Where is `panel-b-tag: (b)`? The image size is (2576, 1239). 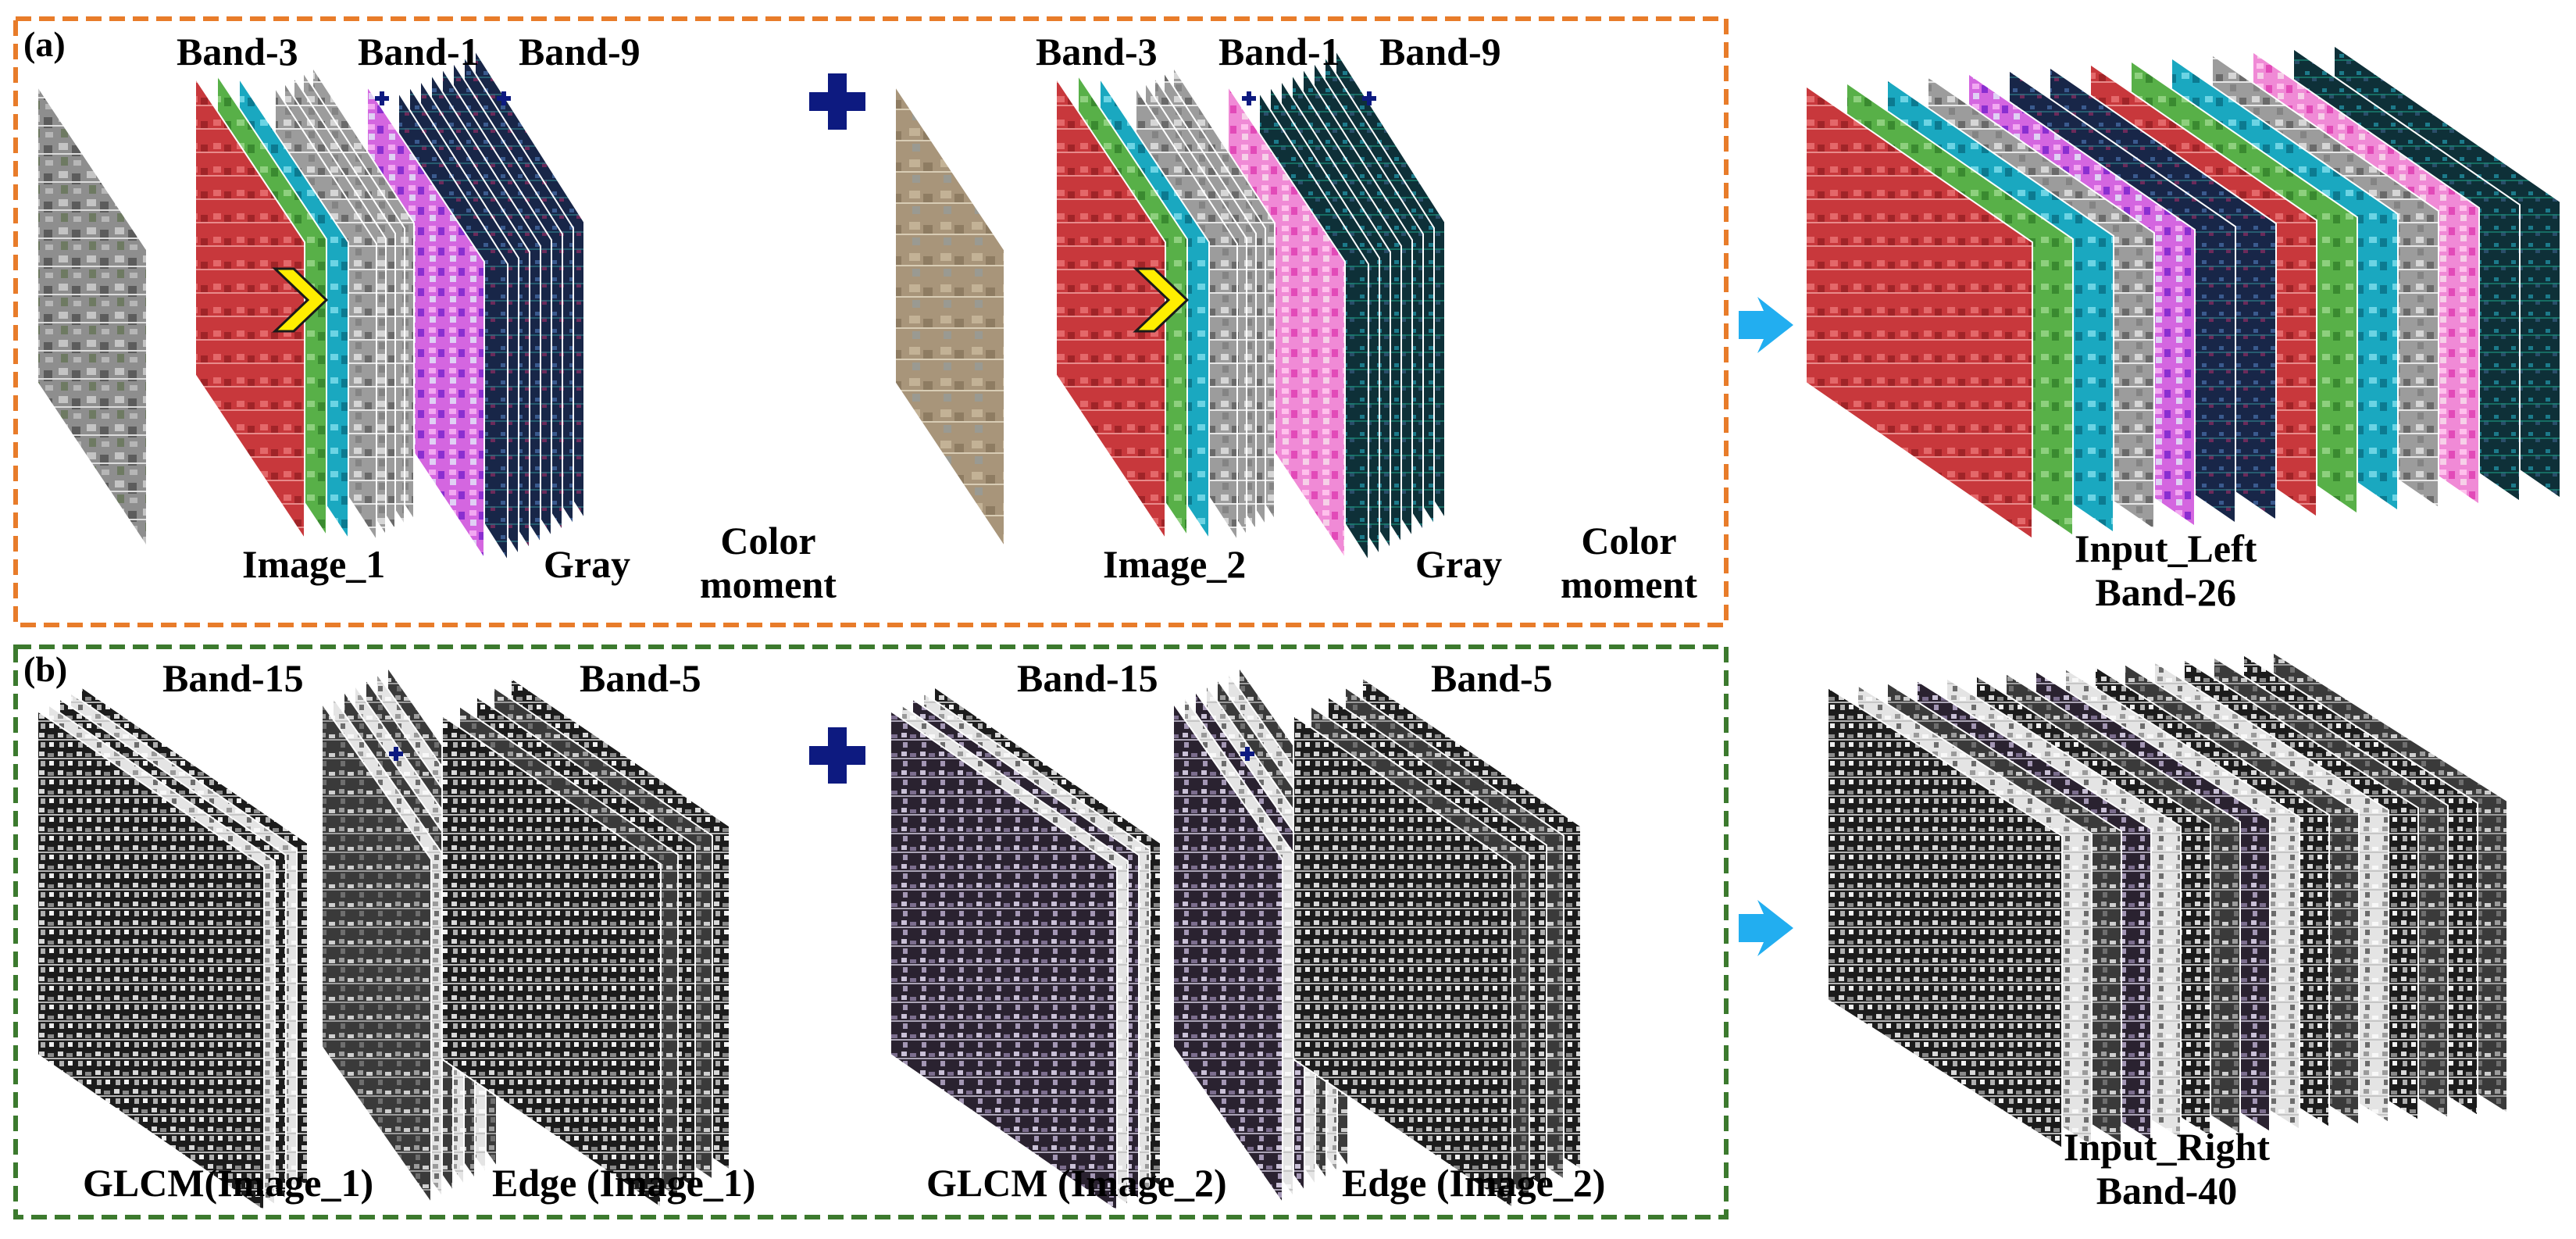
panel-b-tag: (b) is located at coordinates (45, 669).